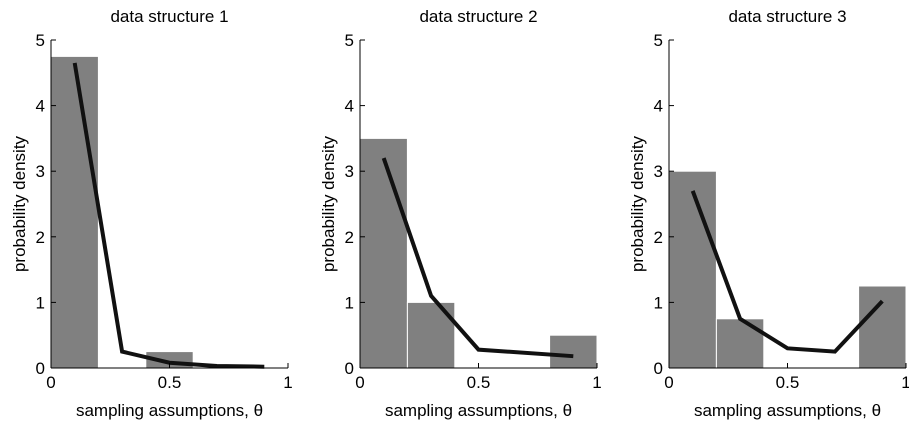  What do you see at coordinates (787, 16) in the screenshot?
I see `chart-title: data structure 3` at bounding box center [787, 16].